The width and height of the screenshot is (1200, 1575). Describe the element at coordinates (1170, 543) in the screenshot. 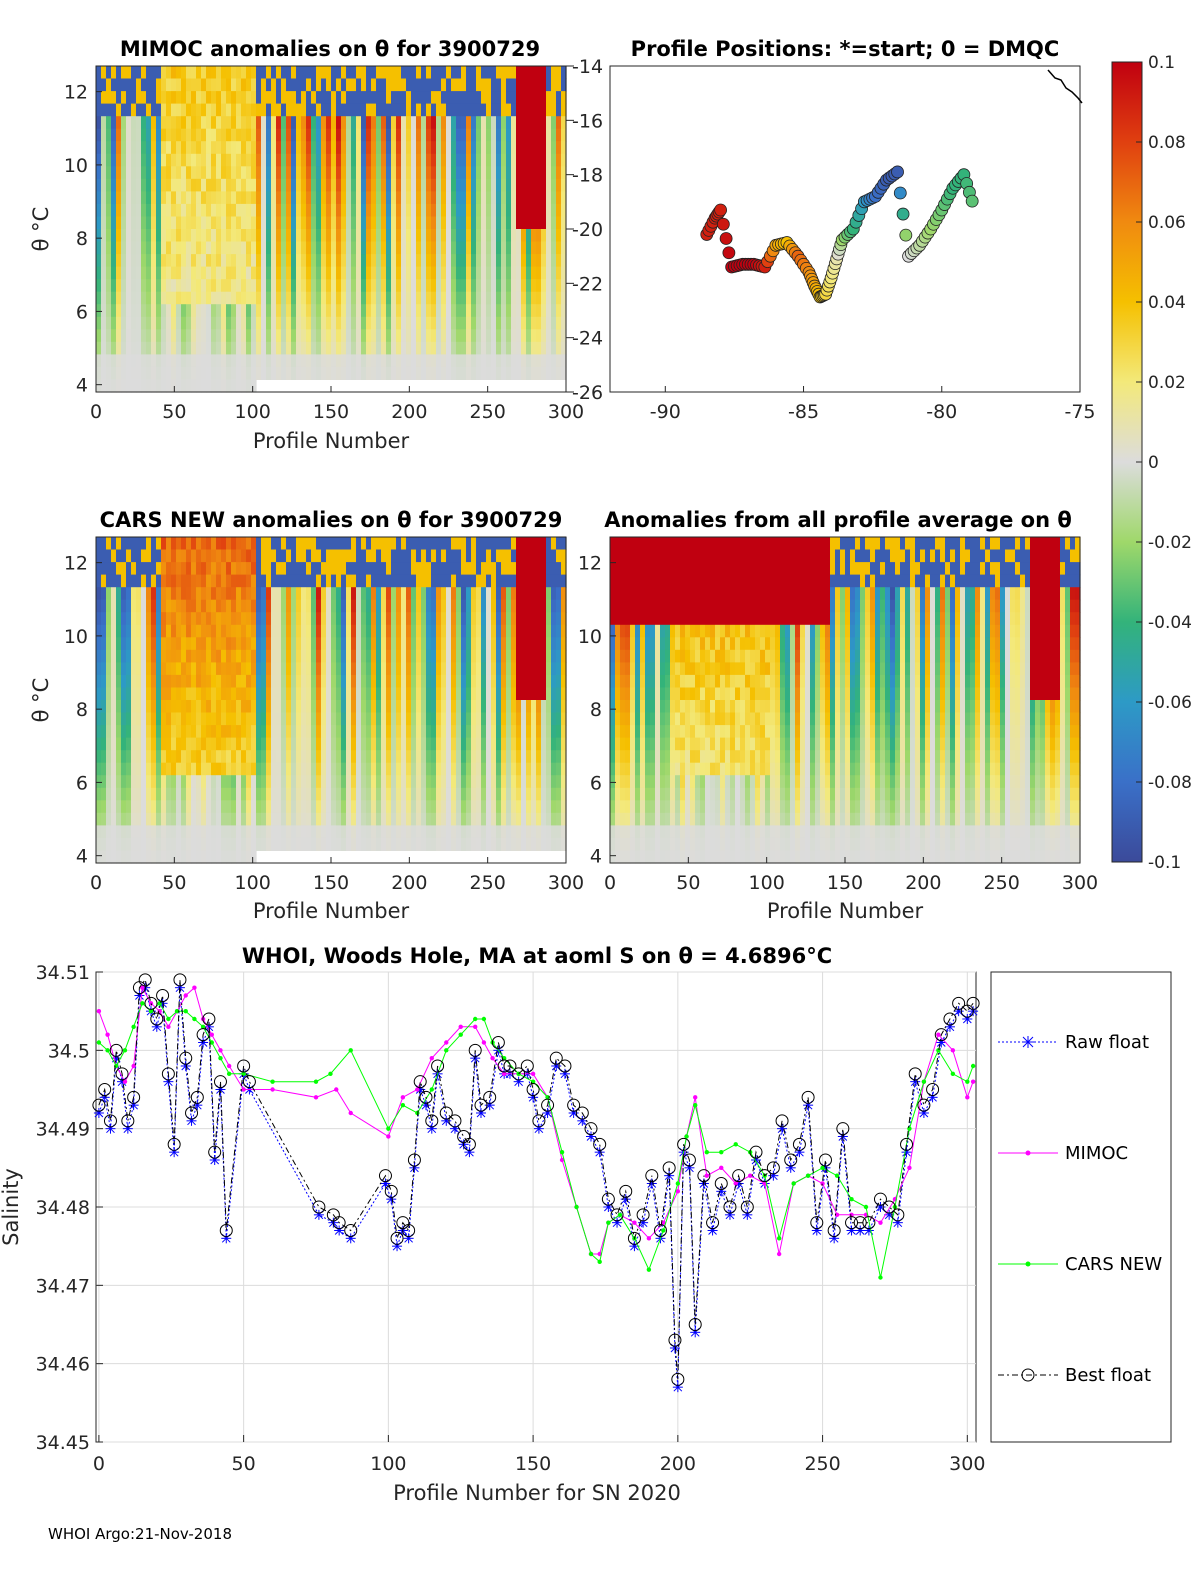

I see `colorbar-tick-label: -0.02` at that location.